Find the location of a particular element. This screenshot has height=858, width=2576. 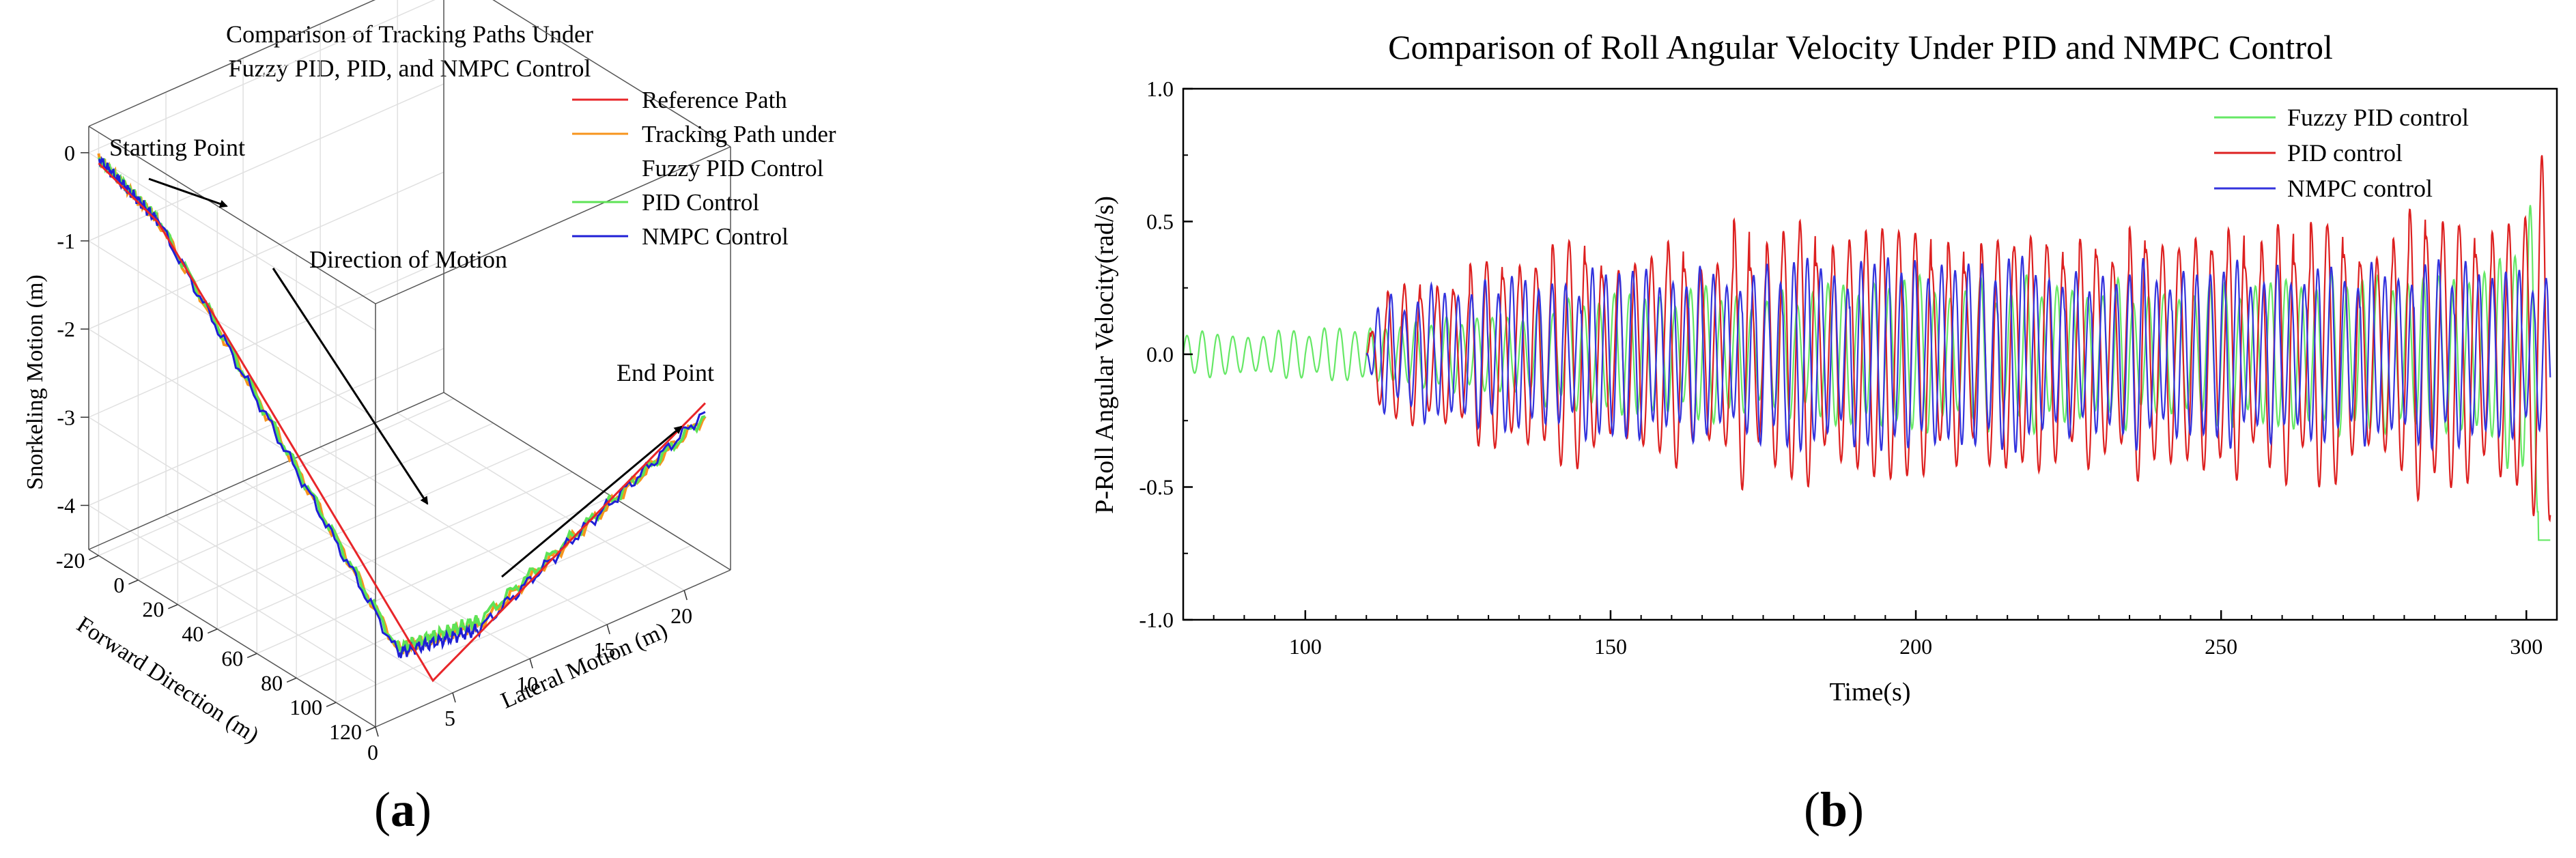

panel-a-letter: a is located at coordinates (403, 809).